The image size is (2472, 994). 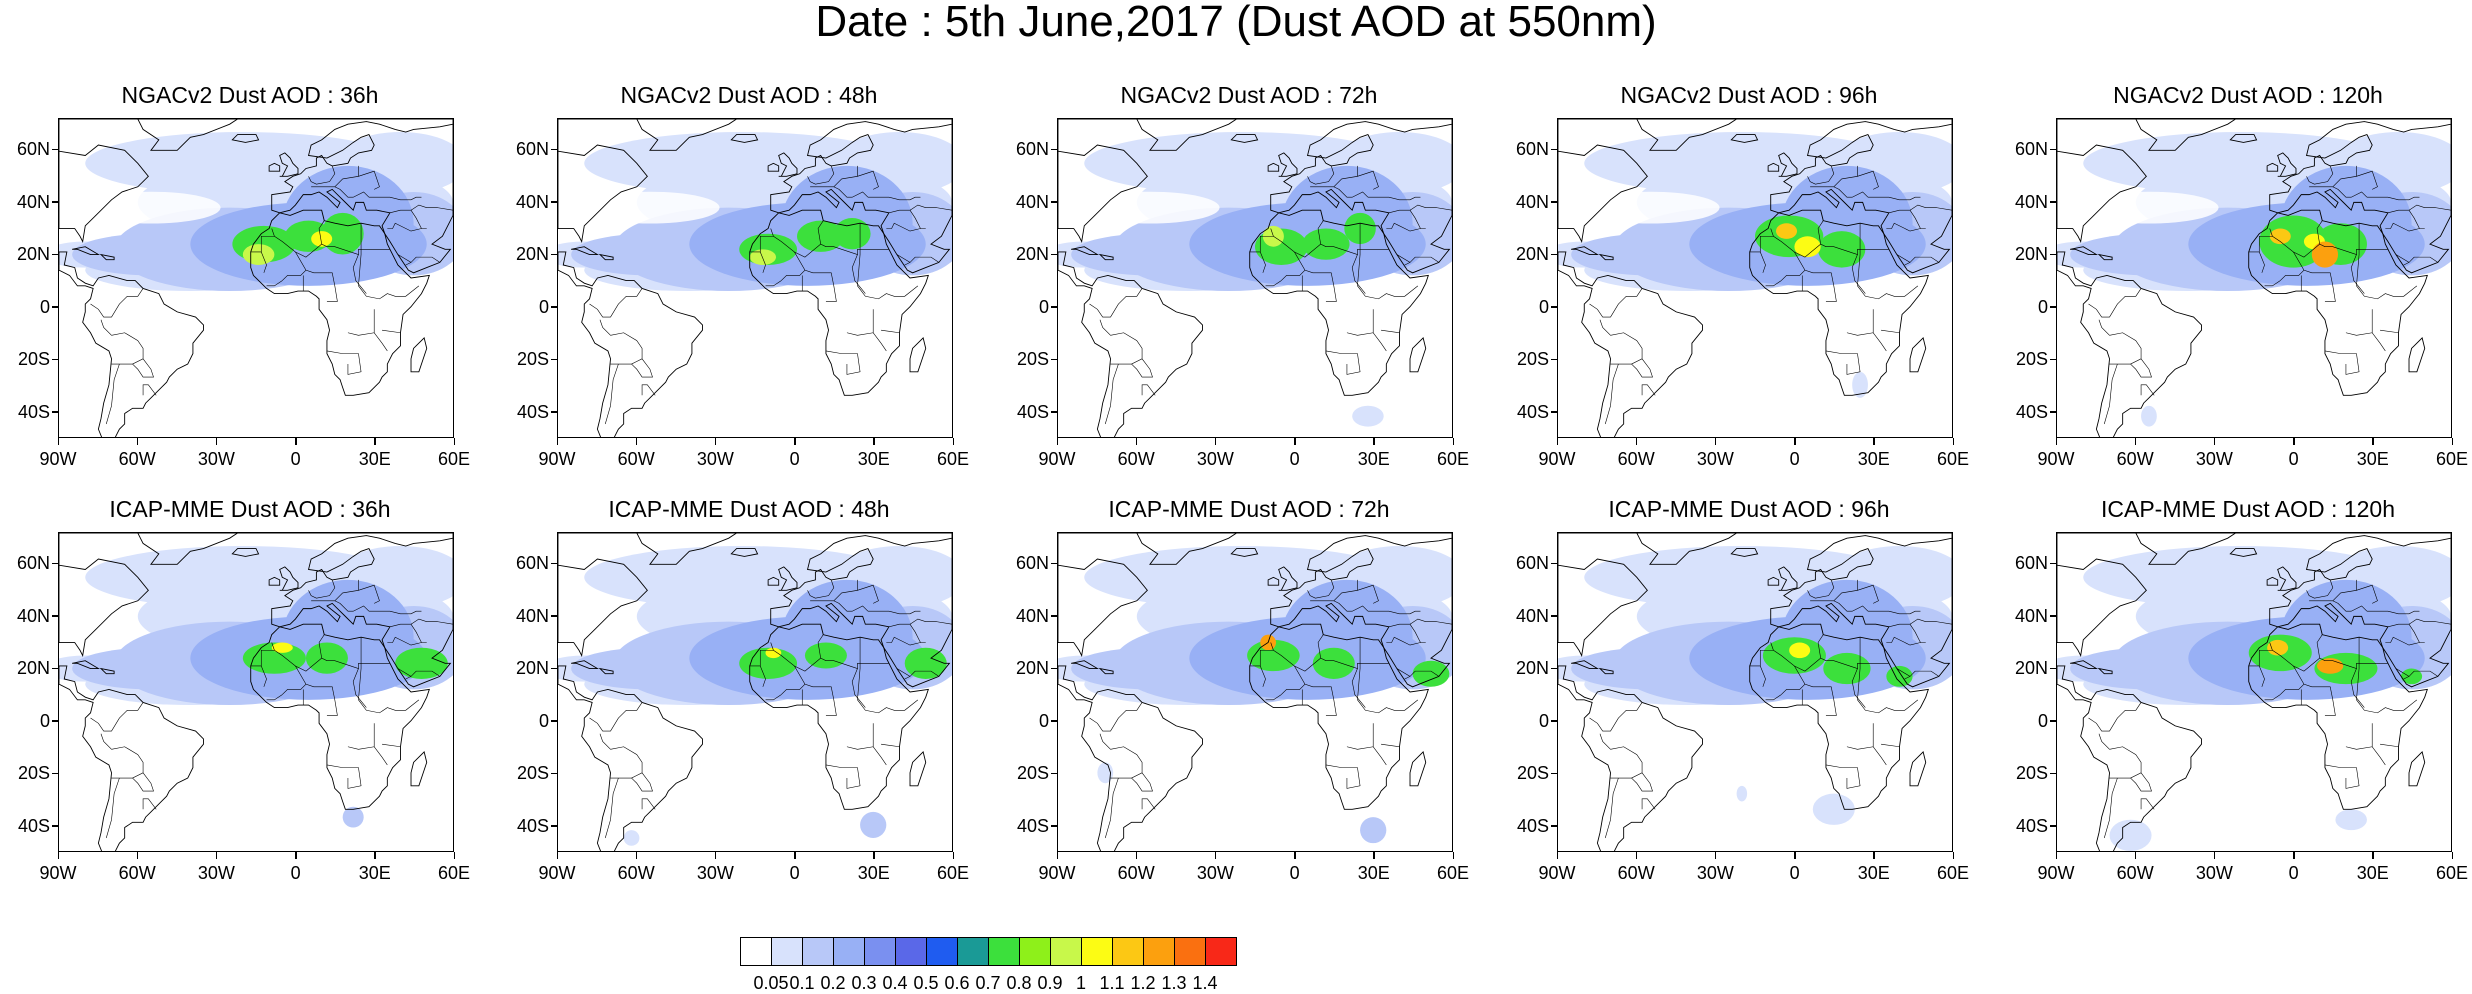 I want to click on colorbar-label: 1.1, so click(x=1112, y=983).